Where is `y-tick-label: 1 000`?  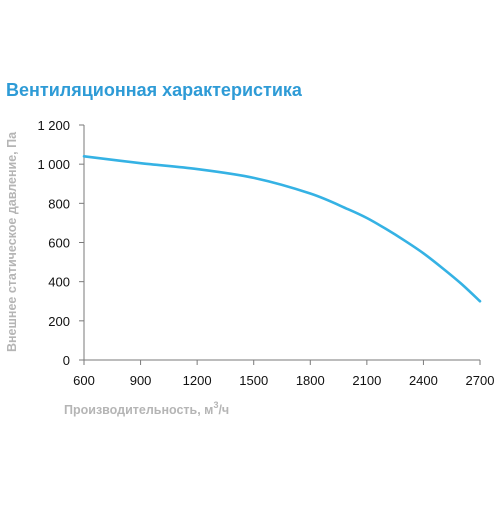 y-tick-label: 1 000 is located at coordinates (53, 164).